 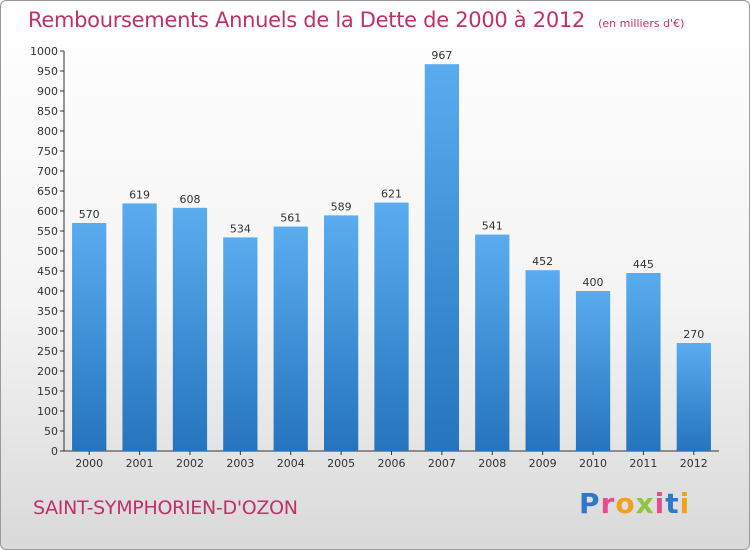 I want to click on bar-2011, so click(x=643, y=362).